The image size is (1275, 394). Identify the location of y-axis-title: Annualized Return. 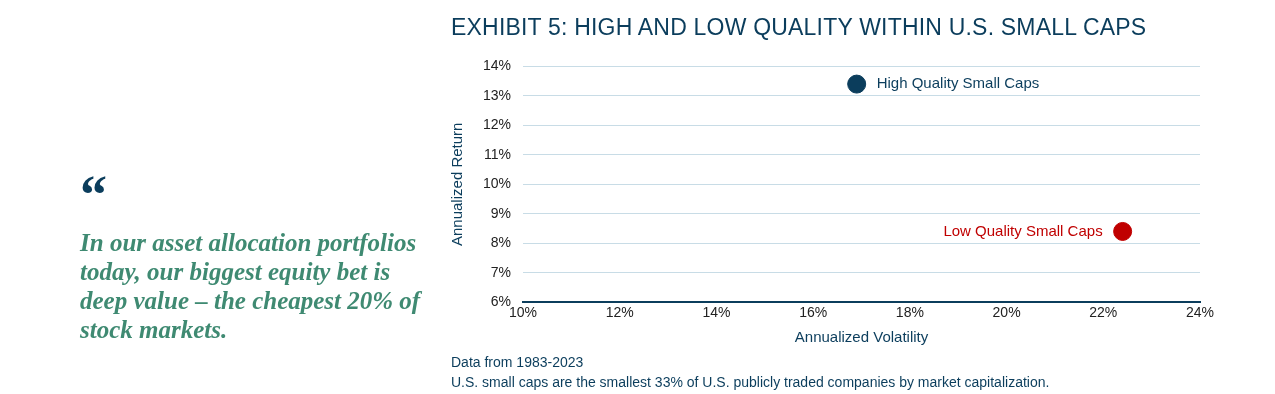
(457, 184).